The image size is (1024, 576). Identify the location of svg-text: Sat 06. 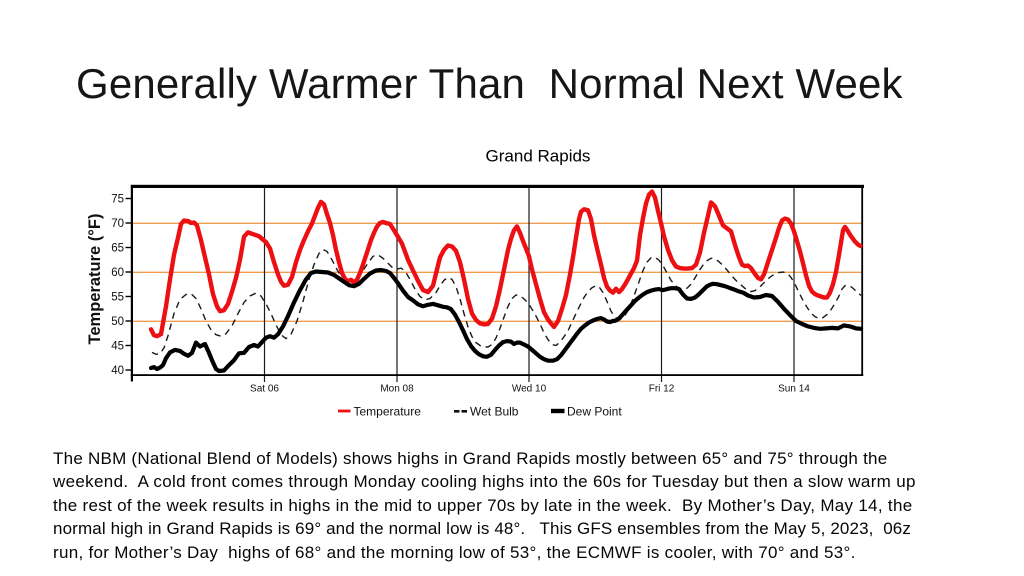
(264, 389).